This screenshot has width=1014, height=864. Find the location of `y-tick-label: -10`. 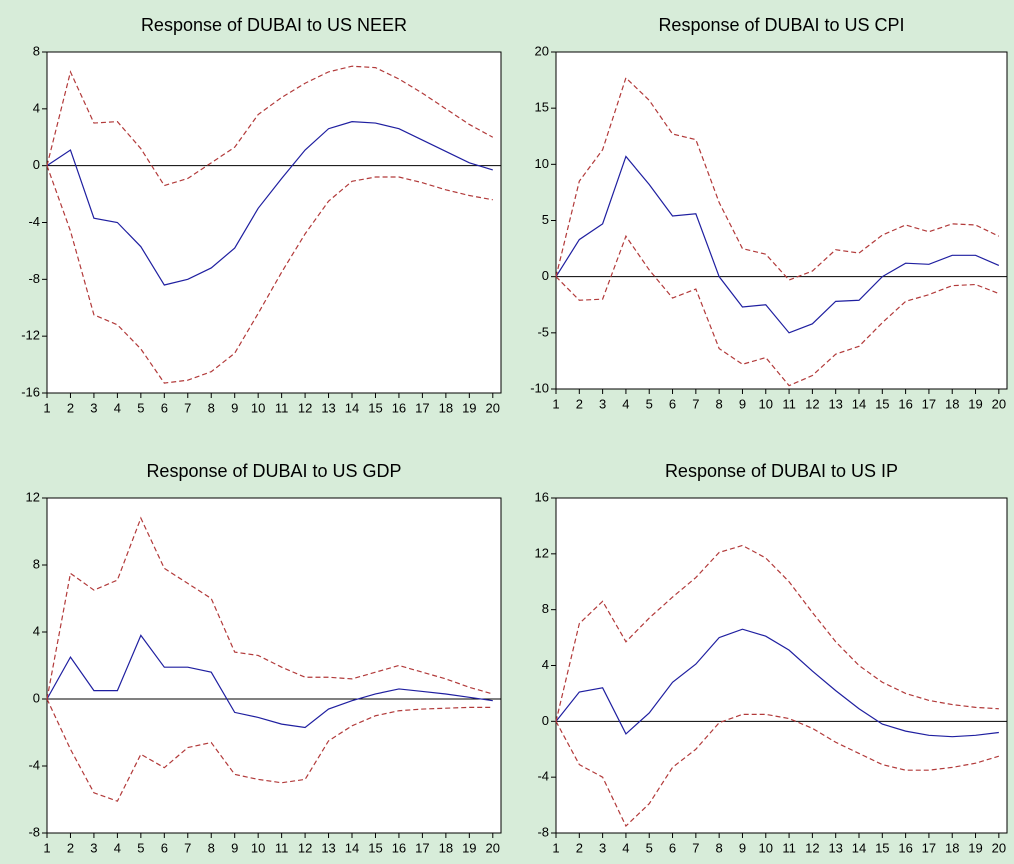

y-tick-label: -10 is located at coordinates (539, 387).